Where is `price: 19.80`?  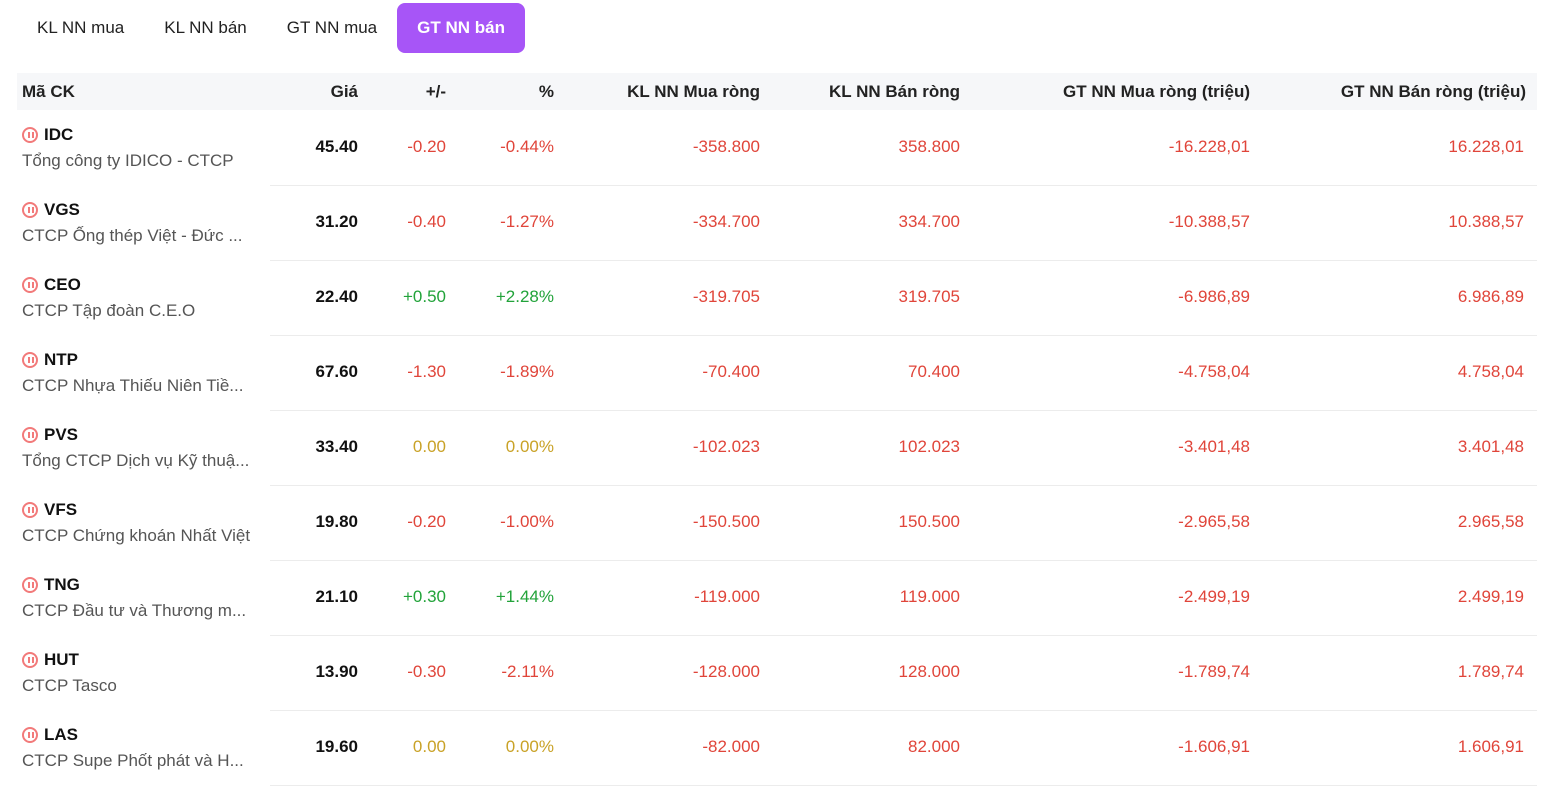
price: 19.80 is located at coordinates (336, 521).